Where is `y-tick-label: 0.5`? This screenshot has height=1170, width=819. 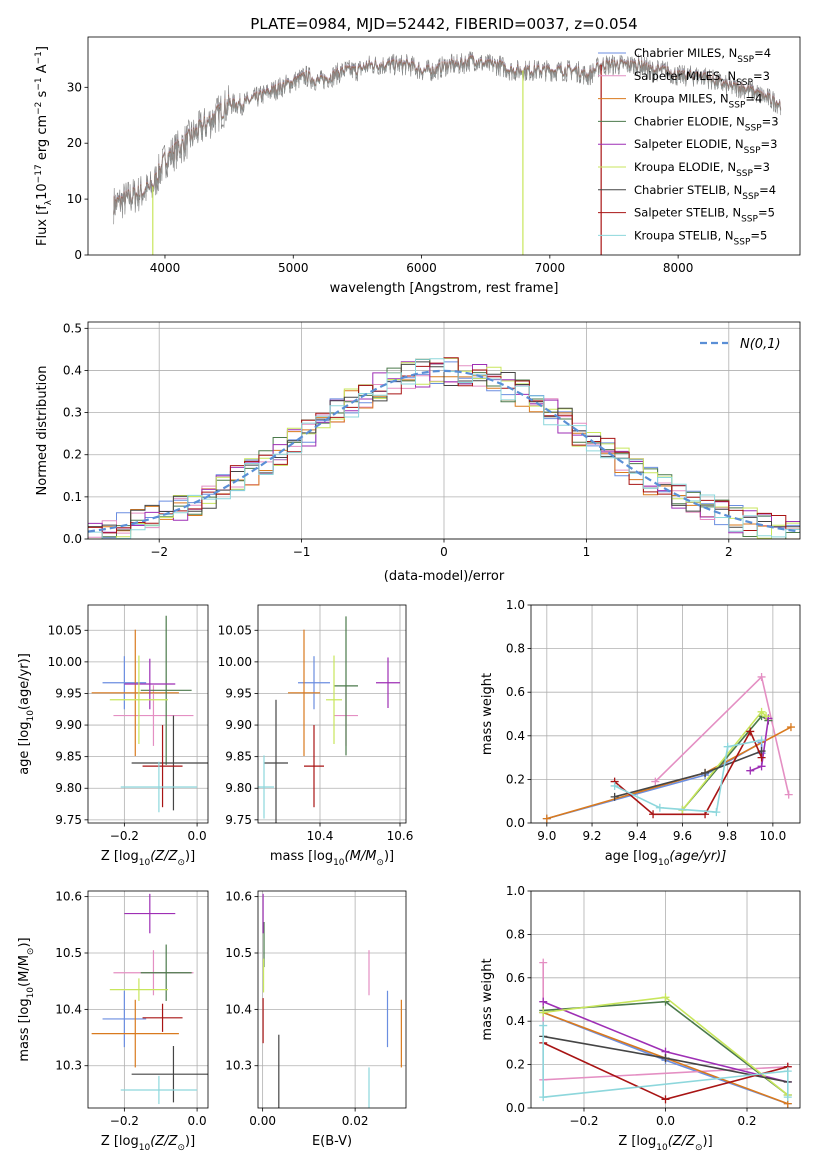 y-tick-label: 0.5 is located at coordinates (72, 328).